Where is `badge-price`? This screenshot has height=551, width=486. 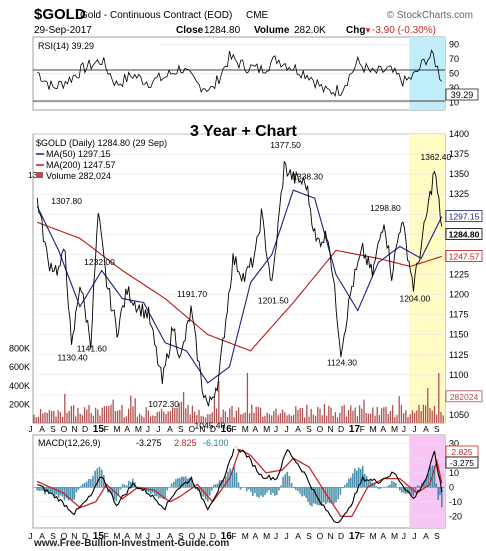
badge-price is located at coordinates (464, 234).